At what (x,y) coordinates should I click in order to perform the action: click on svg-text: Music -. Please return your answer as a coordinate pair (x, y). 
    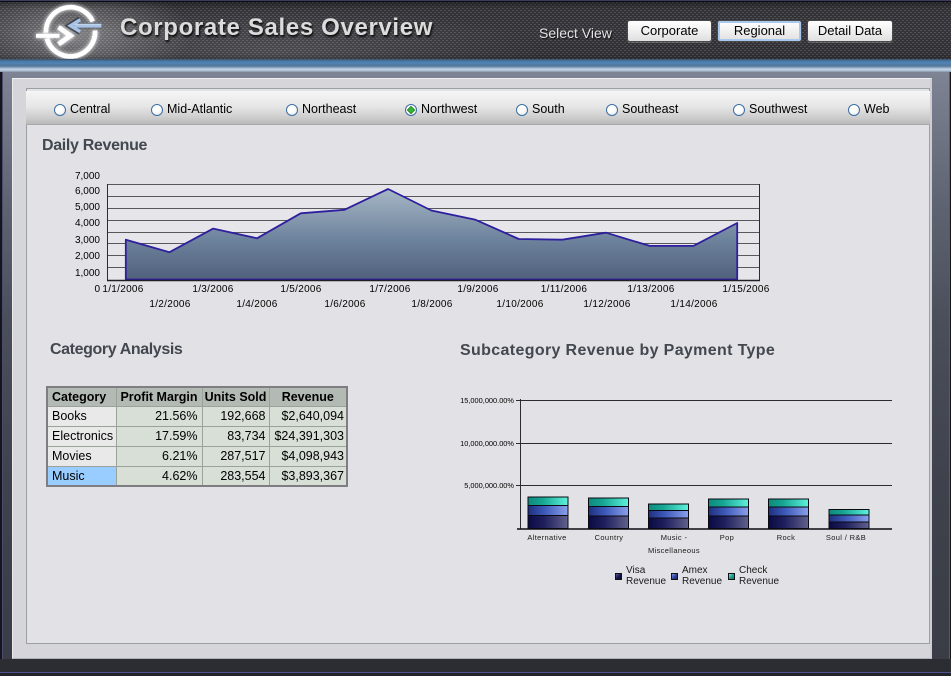
    Looking at the image, I should click on (674, 537).